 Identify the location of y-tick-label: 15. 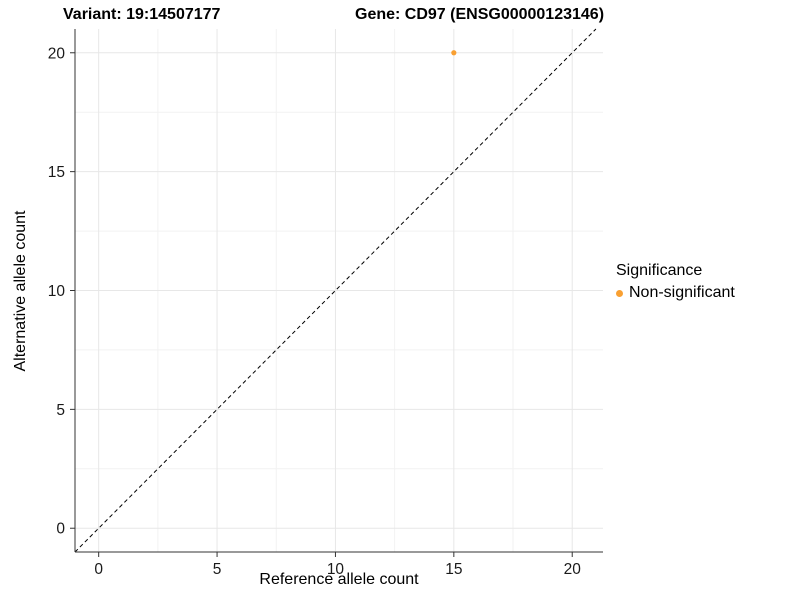
(56, 172).